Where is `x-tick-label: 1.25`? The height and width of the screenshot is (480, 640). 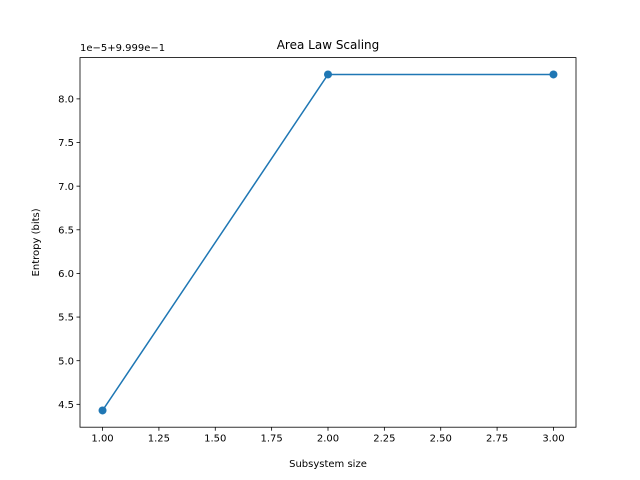
x-tick-label: 1.25 is located at coordinates (159, 439).